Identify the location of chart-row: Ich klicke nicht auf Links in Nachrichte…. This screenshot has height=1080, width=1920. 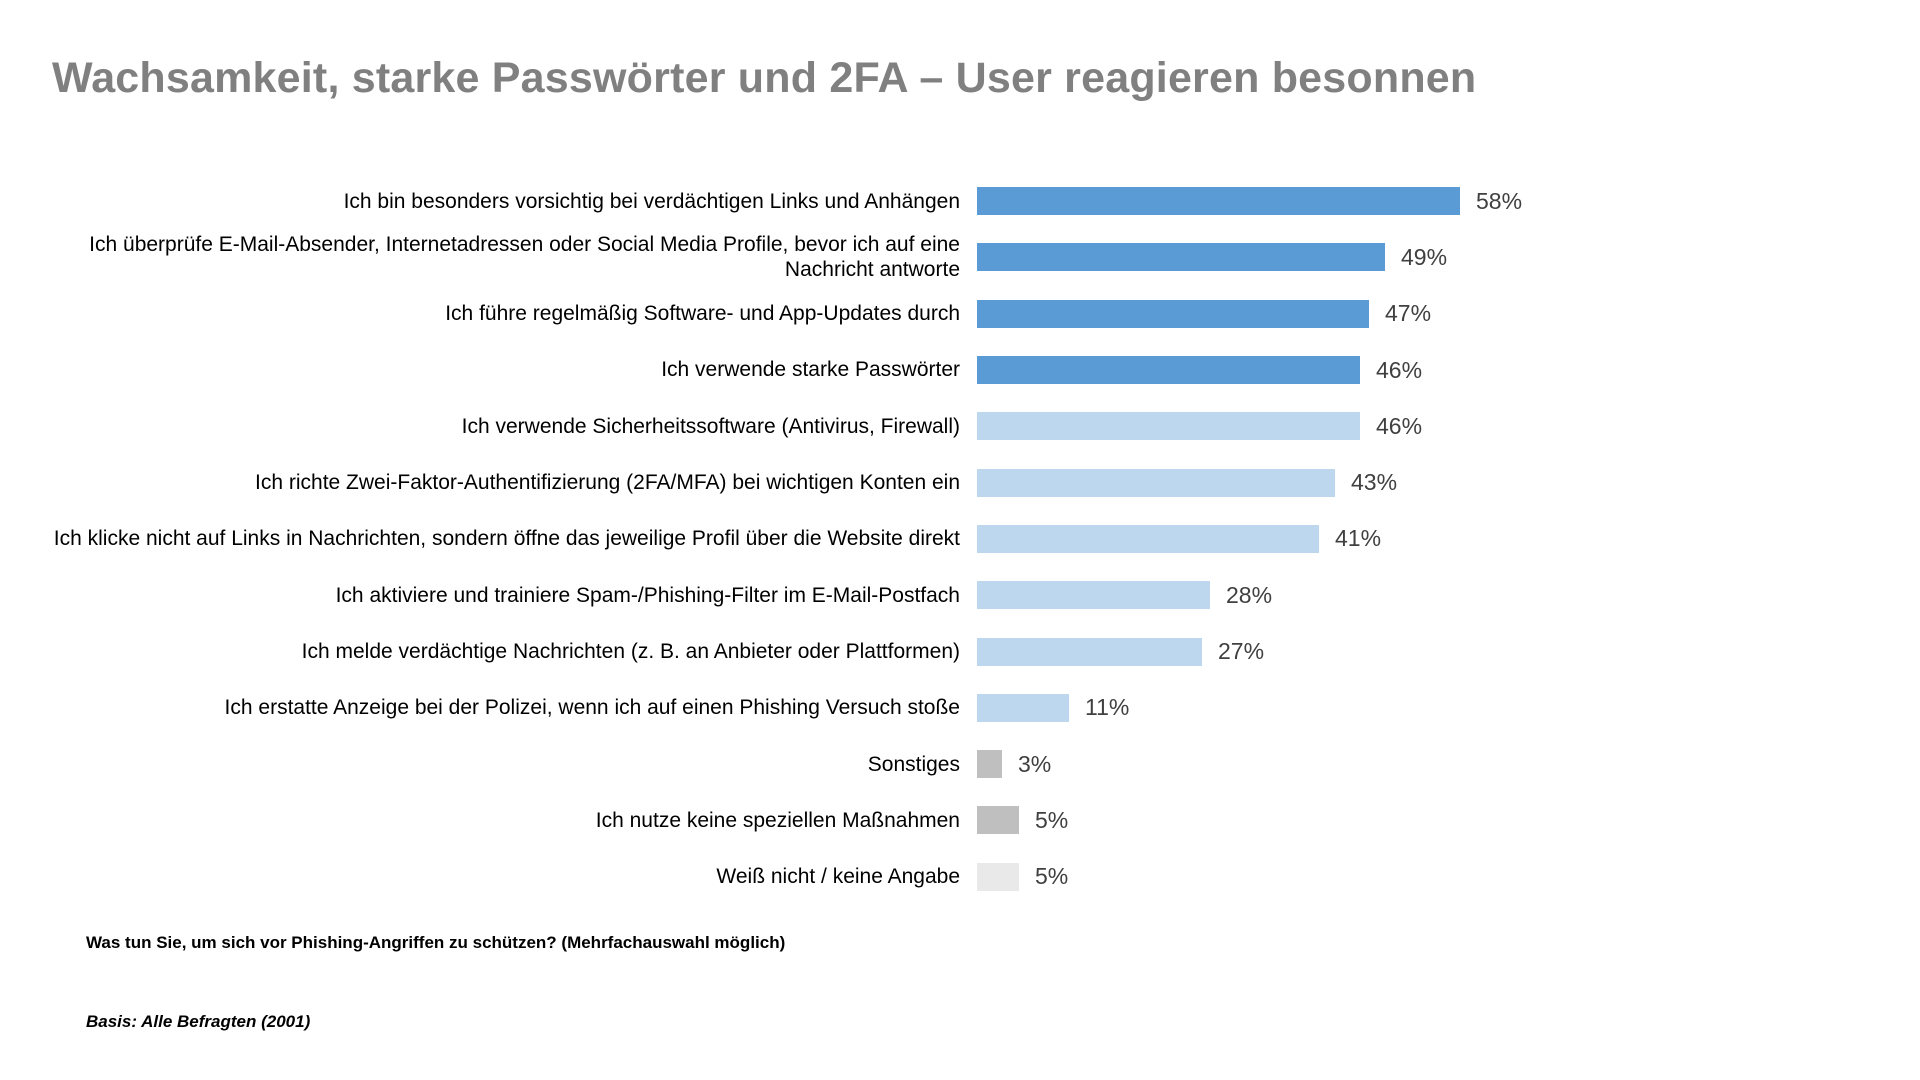
(960, 539).